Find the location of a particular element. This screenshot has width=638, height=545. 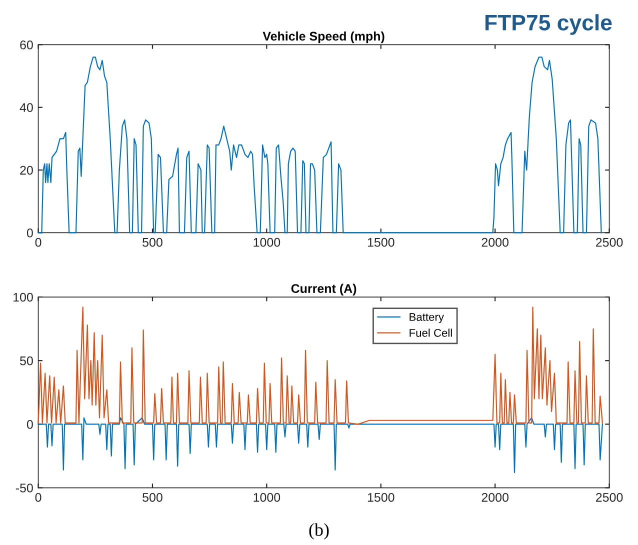

text: (b) is located at coordinates (319, 531).